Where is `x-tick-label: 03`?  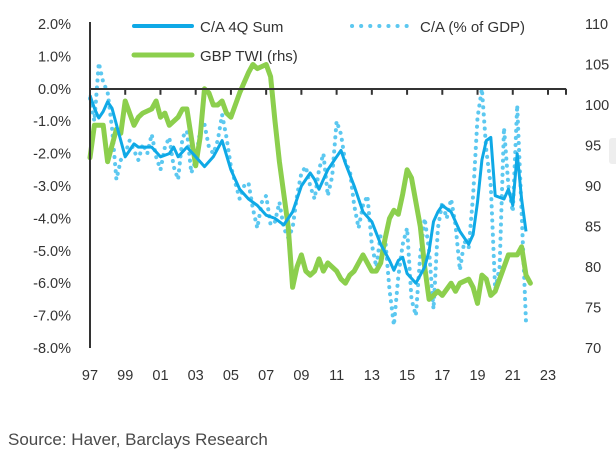
x-tick-label: 03 is located at coordinates (196, 376).